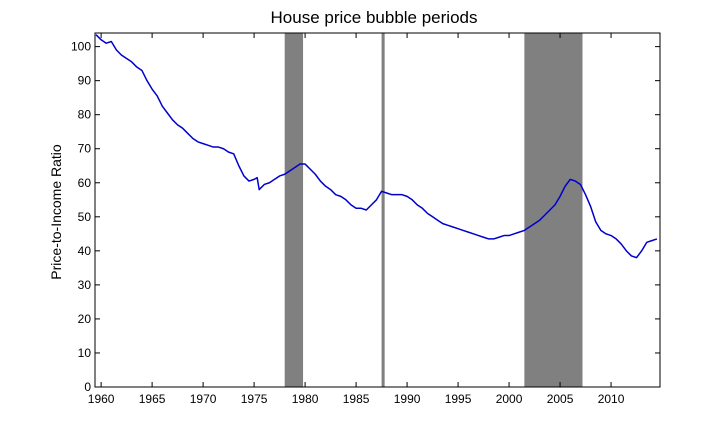  What do you see at coordinates (87, 387) in the screenshot?
I see `y-tick-label-0: 0` at bounding box center [87, 387].